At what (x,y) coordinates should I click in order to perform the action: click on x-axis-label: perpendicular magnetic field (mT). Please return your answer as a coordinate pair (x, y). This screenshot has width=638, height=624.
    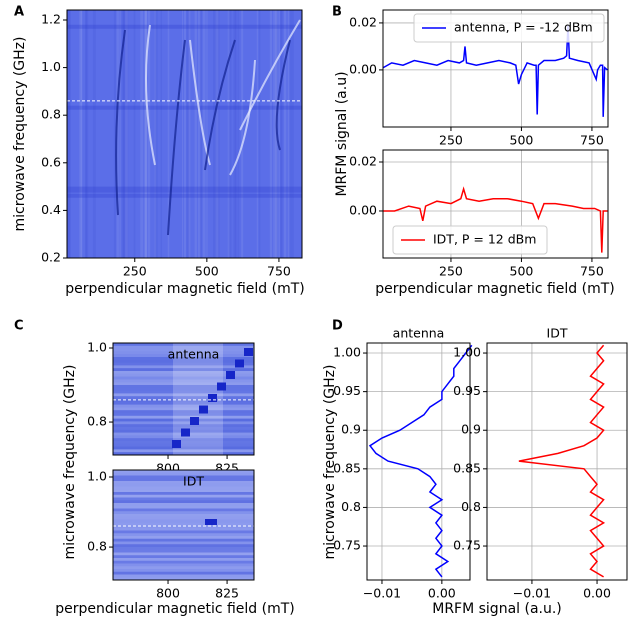
    Looking at the image, I should click on (175, 609).